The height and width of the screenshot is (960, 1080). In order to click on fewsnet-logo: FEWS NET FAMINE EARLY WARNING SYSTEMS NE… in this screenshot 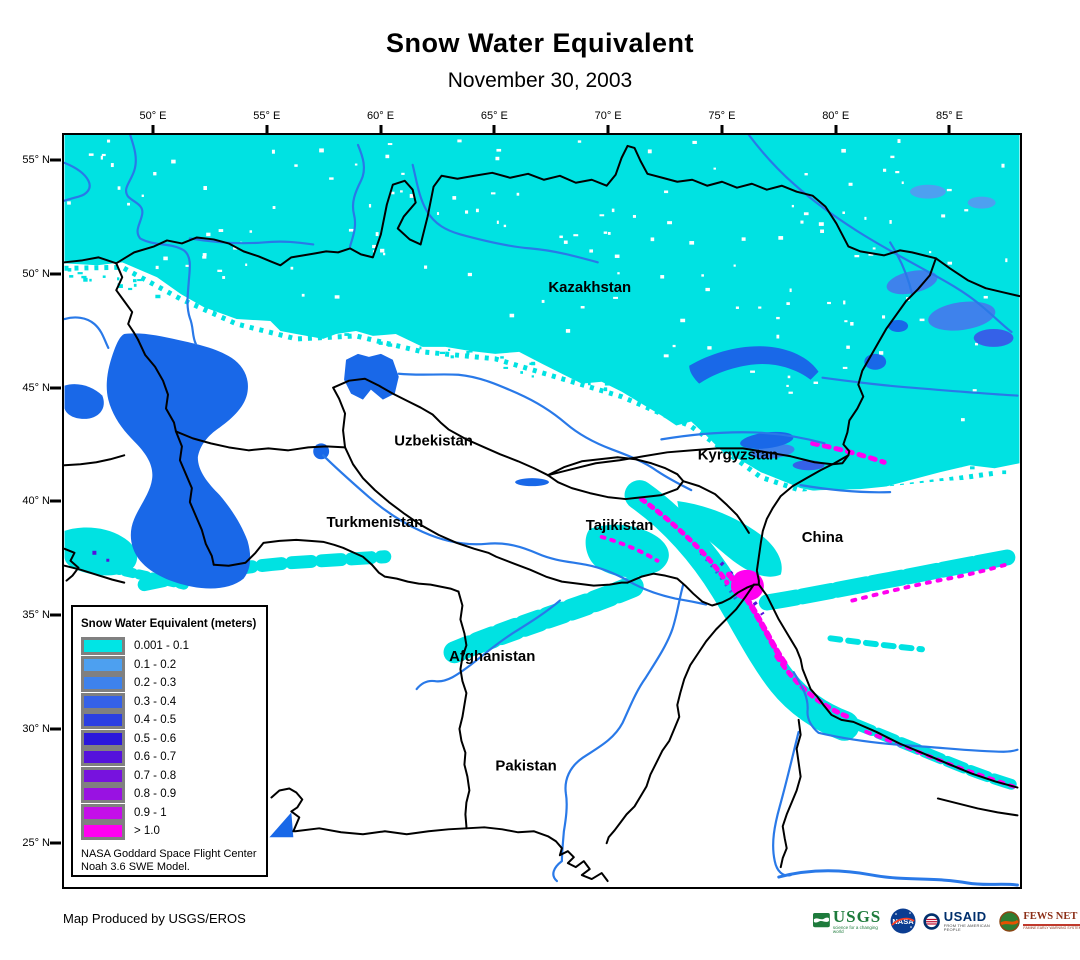, I will do `click(1039, 921)`.